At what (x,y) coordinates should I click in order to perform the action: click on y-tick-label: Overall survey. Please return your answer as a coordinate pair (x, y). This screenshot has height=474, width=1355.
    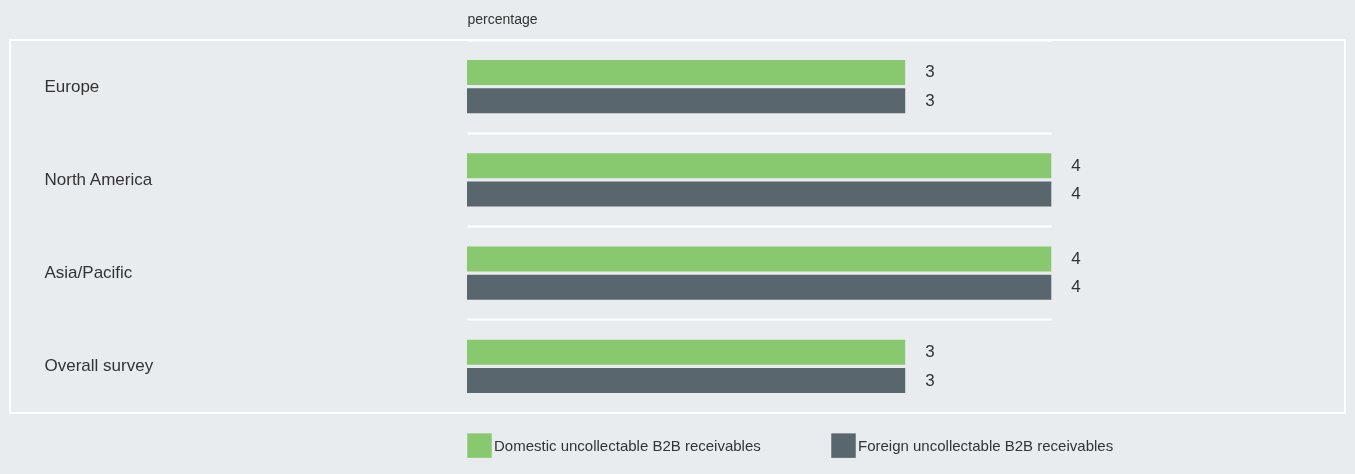
    Looking at the image, I should click on (99, 366).